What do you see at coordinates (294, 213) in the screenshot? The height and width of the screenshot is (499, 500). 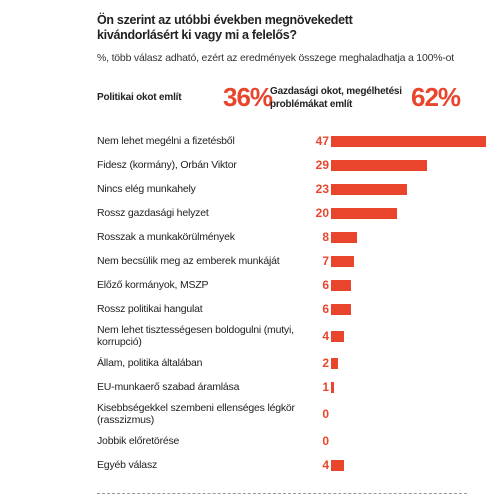 I see `bar-row: Rossz gazdasági helyzet 20` at bounding box center [294, 213].